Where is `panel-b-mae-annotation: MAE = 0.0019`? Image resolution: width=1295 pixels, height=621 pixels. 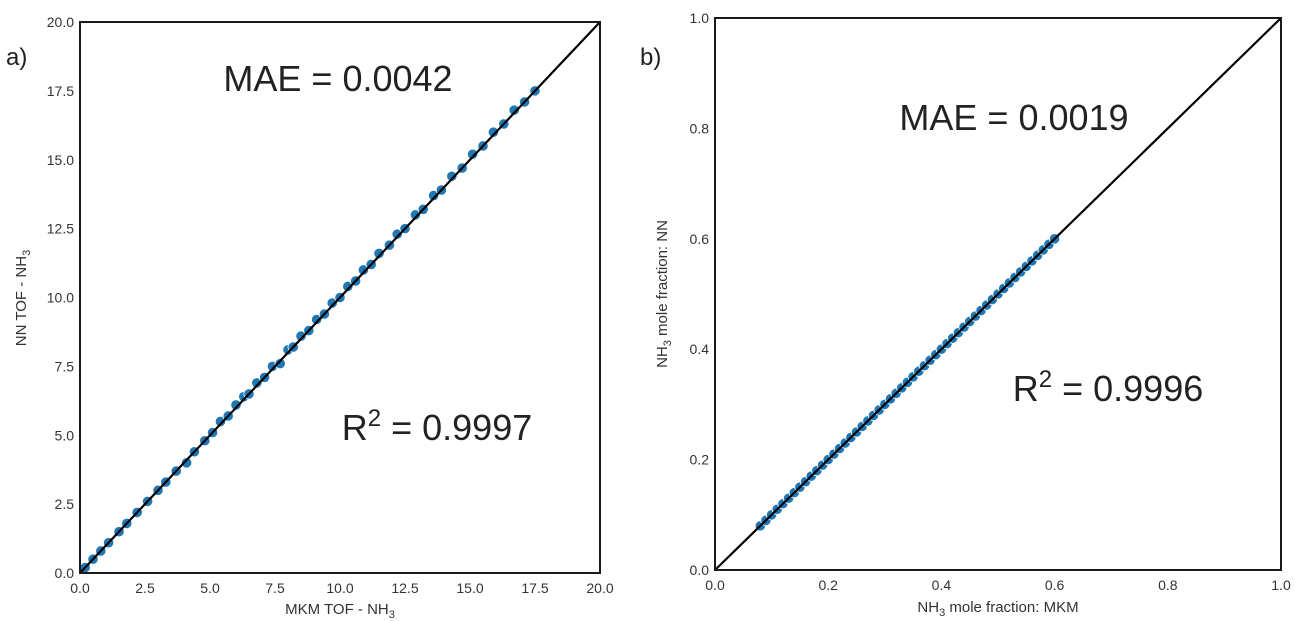 panel-b-mae-annotation: MAE = 0.0019 is located at coordinates (1013, 117).